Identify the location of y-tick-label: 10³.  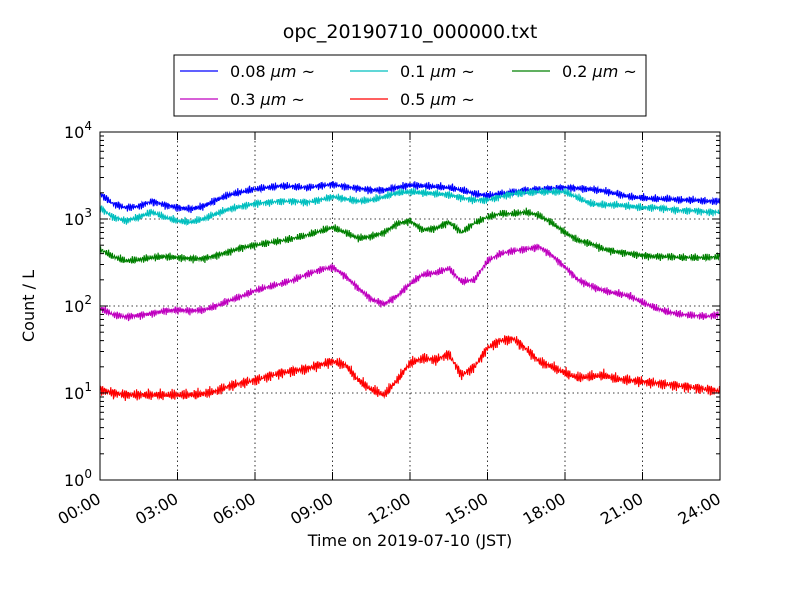
(78, 217).